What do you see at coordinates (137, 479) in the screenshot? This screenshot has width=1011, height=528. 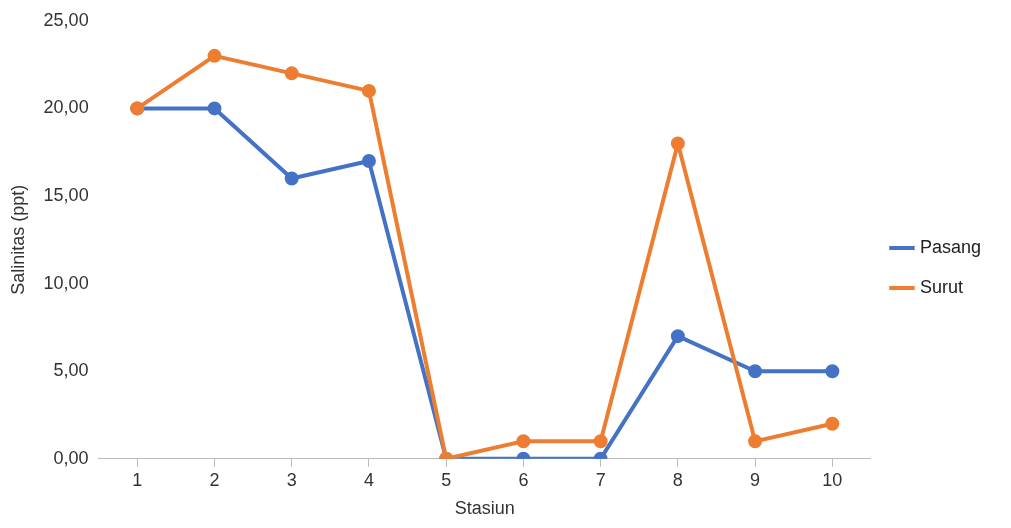 I see `x-tick-label: 1` at bounding box center [137, 479].